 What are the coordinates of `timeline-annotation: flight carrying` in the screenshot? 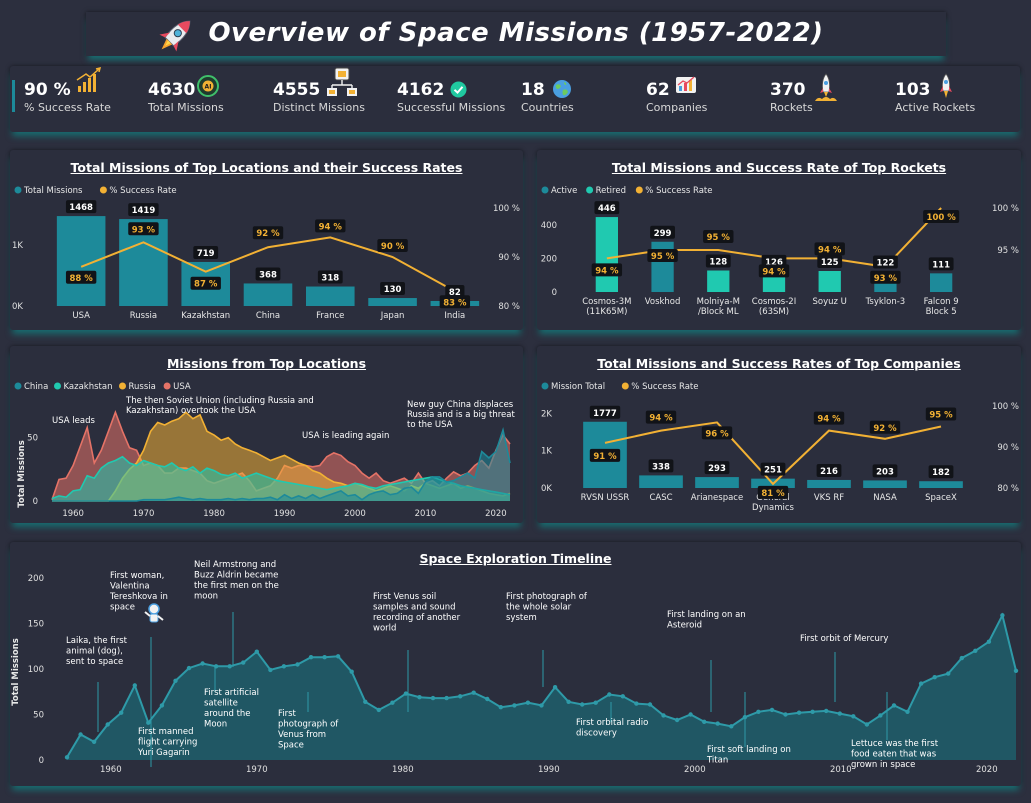 It's located at (167, 743).